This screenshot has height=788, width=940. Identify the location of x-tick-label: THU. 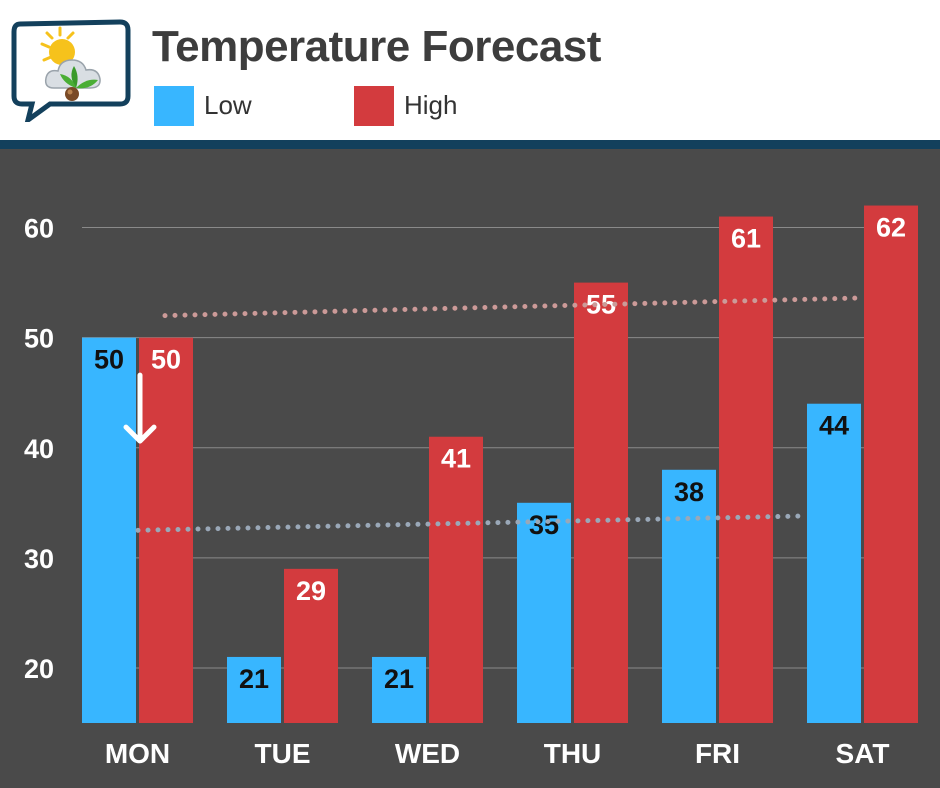
(573, 753).